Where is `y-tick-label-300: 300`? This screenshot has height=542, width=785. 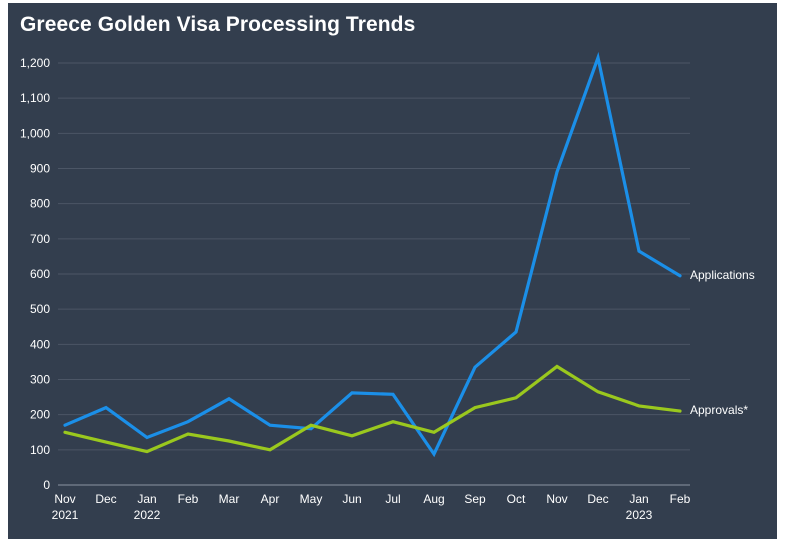
y-tick-label-300: 300 is located at coordinates (40, 380).